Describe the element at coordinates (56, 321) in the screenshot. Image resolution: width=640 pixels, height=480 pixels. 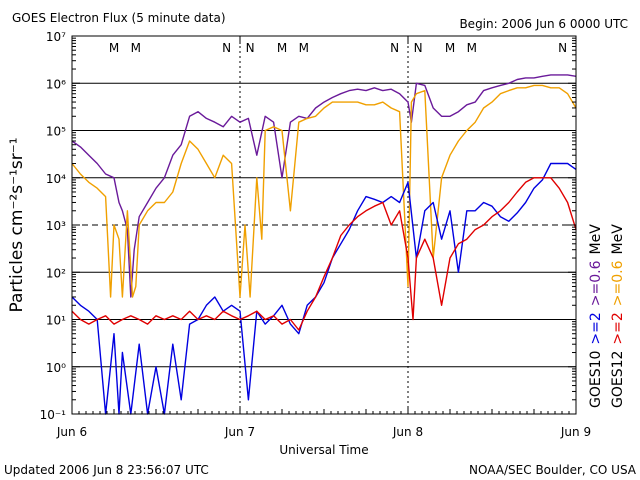
I see `y-tick-label: 10¹` at that location.